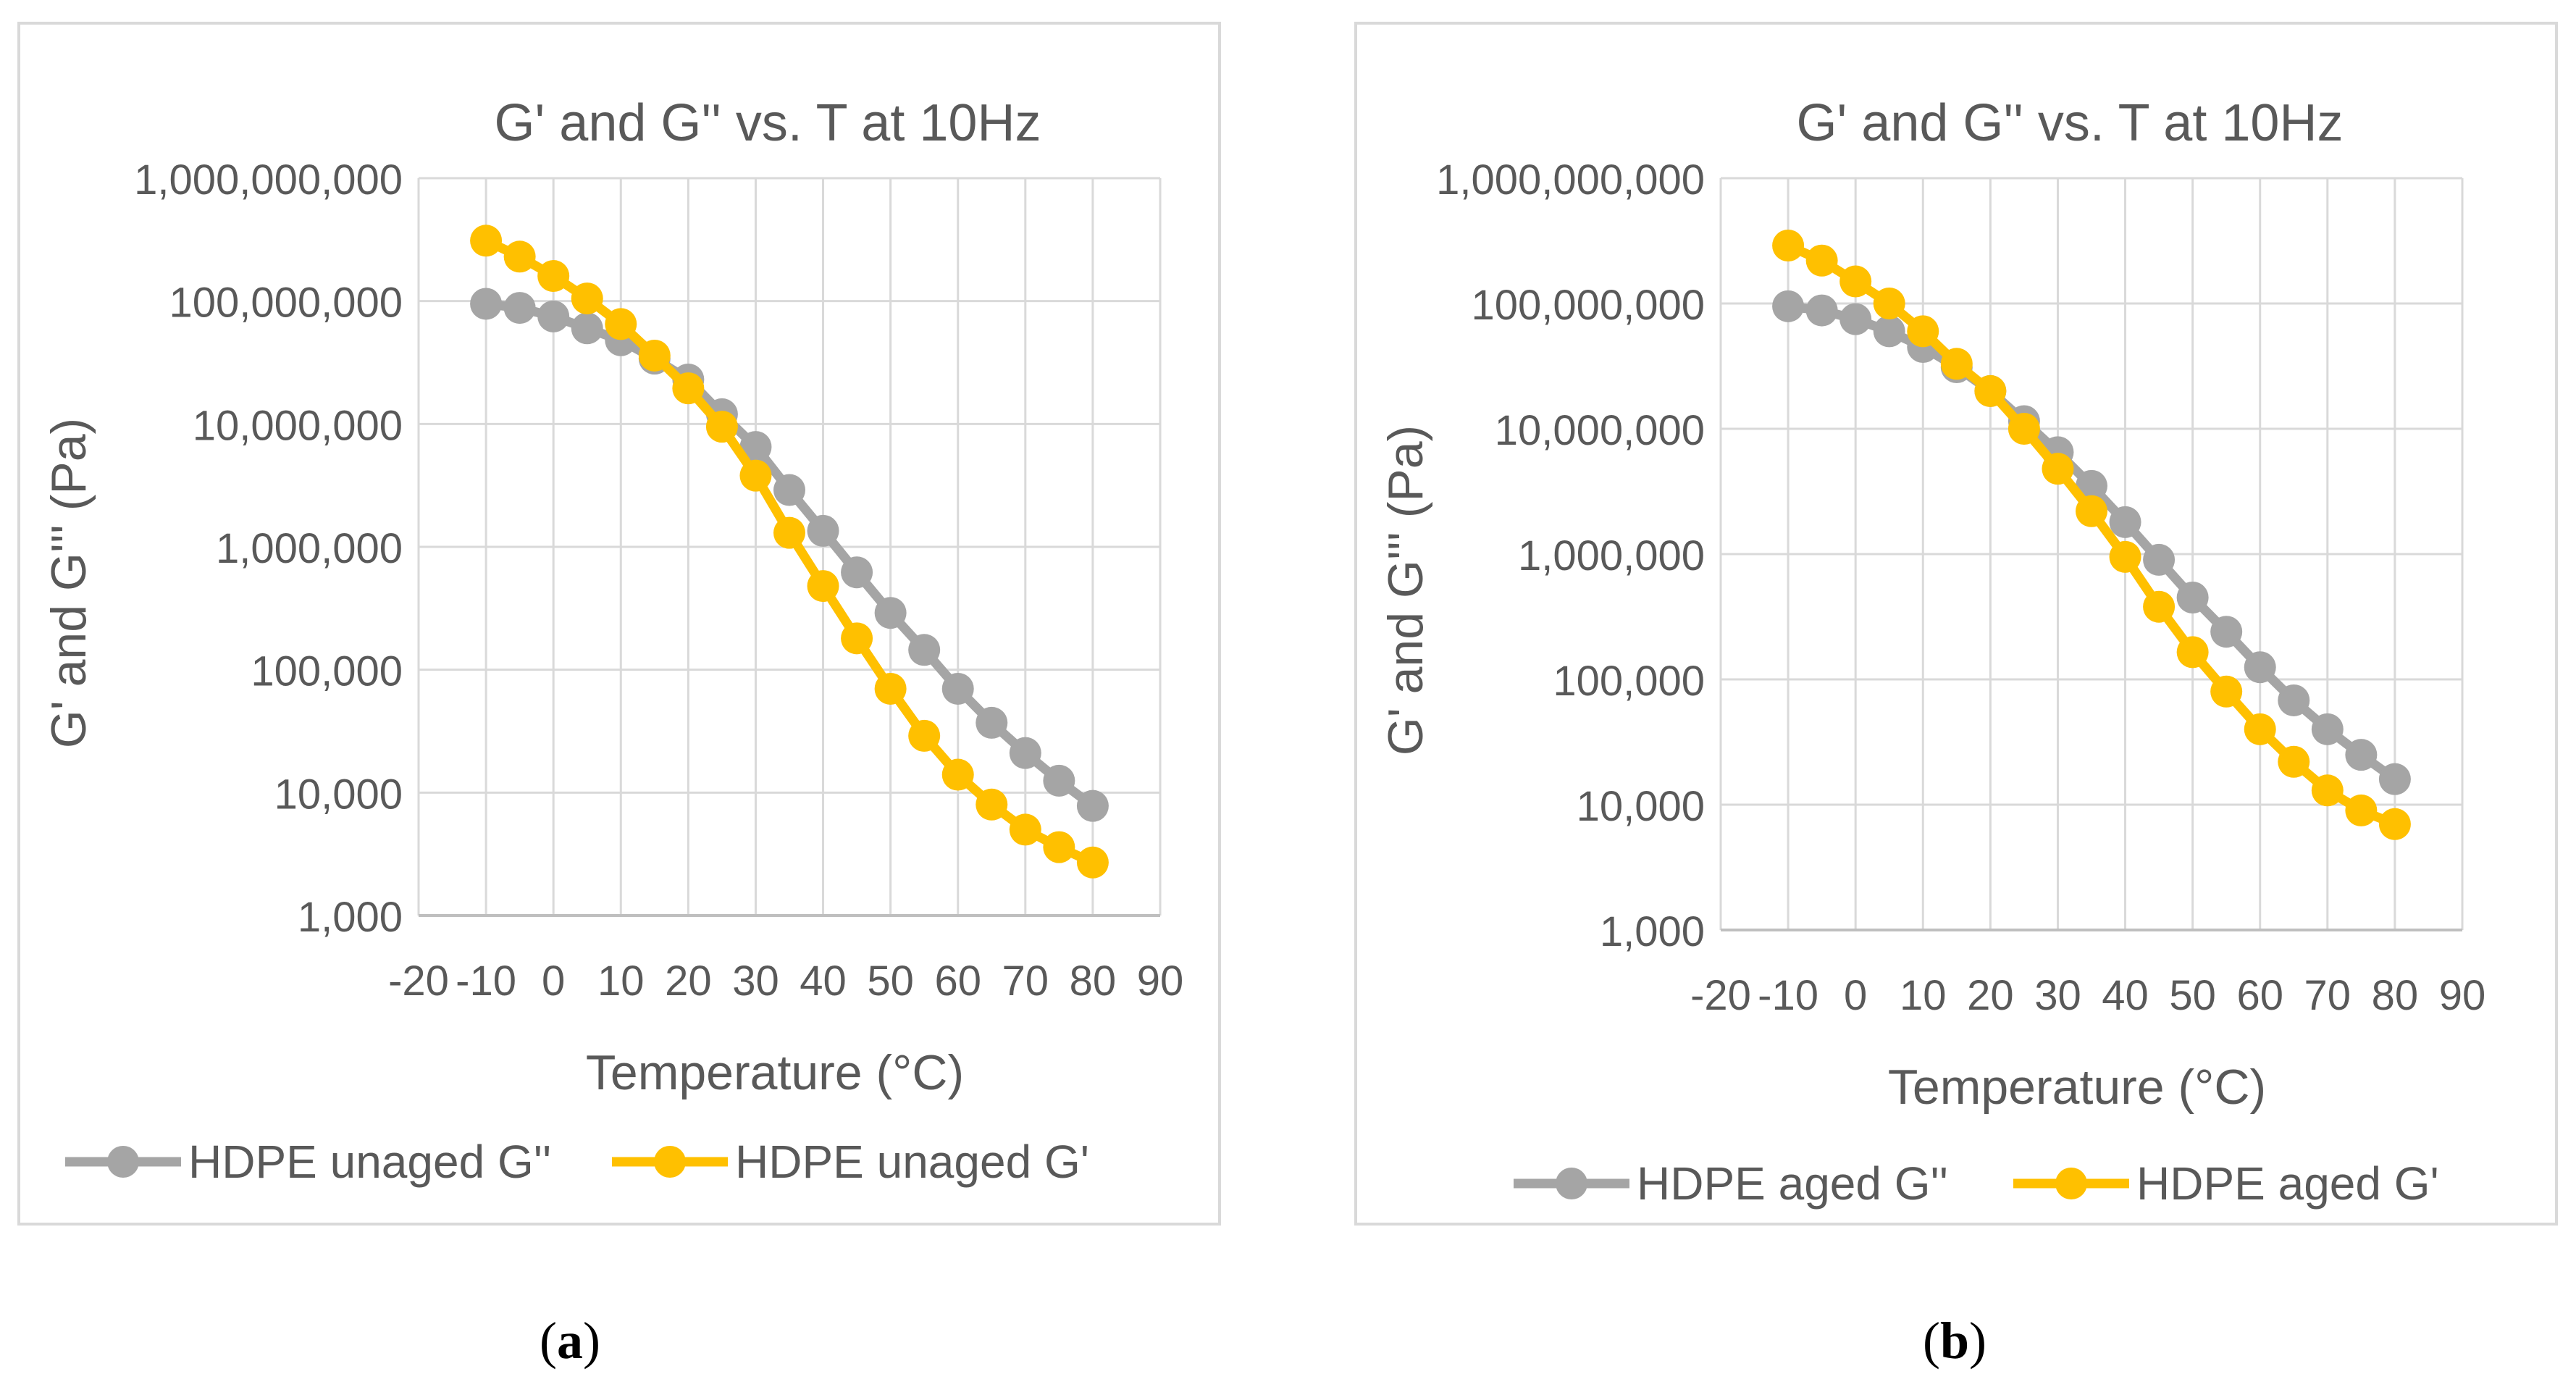 Image resolution: width=2576 pixels, height=1395 pixels. Describe the element at coordinates (1855, 996) in the screenshot. I see `chart-1-x-tick-label: 0` at that location.